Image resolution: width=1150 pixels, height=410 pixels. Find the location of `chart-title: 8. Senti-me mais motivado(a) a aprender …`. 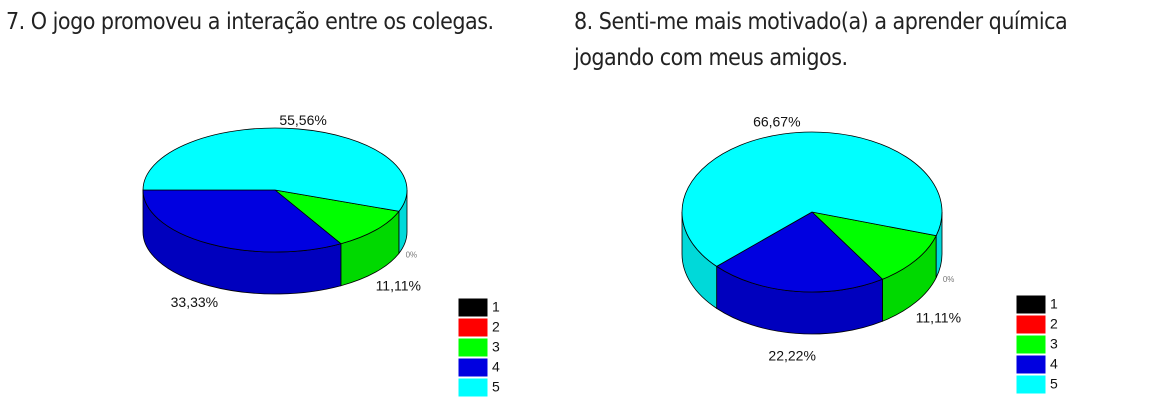

chart-title: 8. Senti-me mais motivado(a) a aprender … is located at coordinates (821, 40).